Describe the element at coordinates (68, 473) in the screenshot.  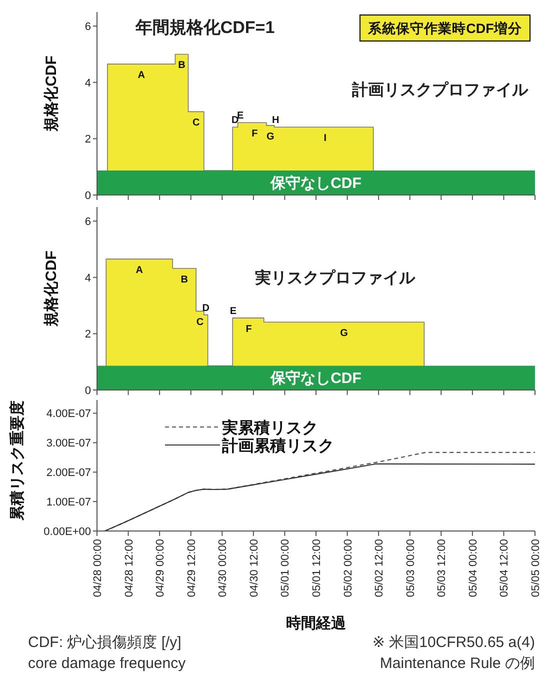
I see `y-tick-label: 2.00E-07` at that location.